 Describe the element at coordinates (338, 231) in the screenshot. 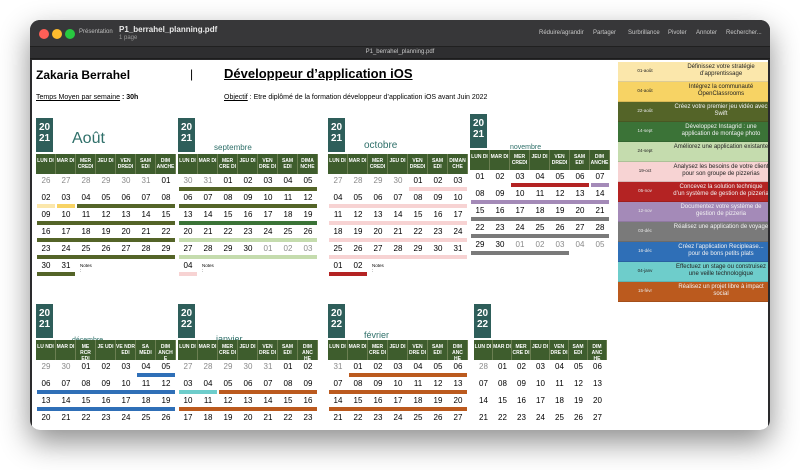

I see `day-cell: 18` at that location.